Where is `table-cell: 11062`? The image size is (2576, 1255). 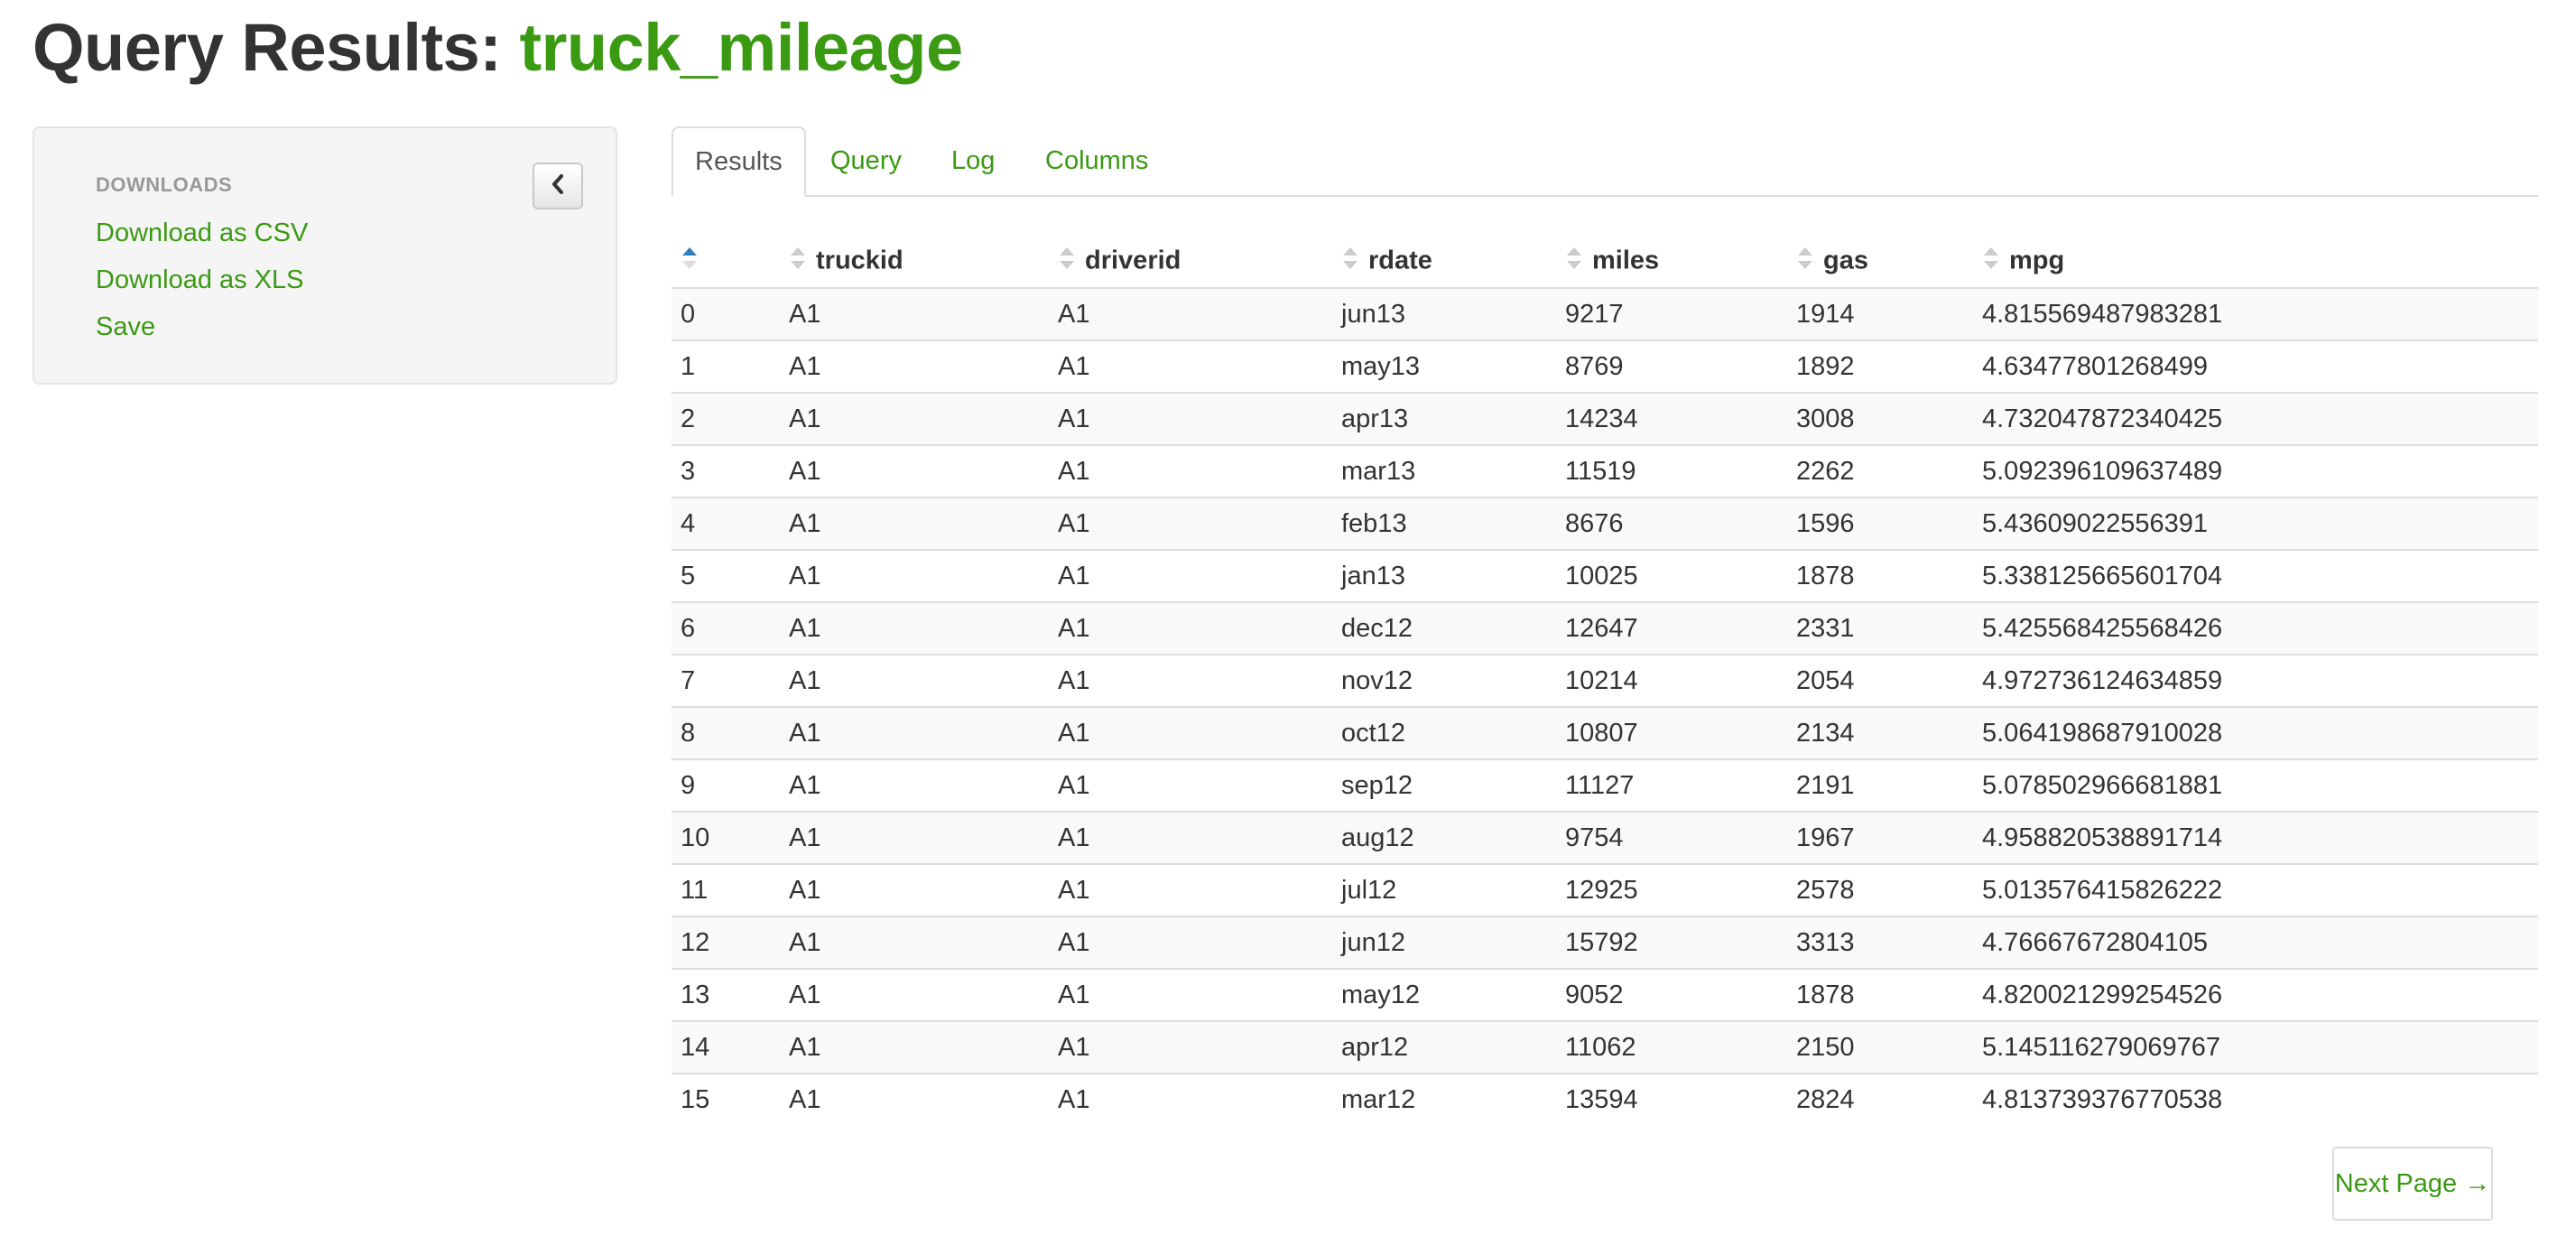 table-cell: 11062 is located at coordinates (1672, 1047).